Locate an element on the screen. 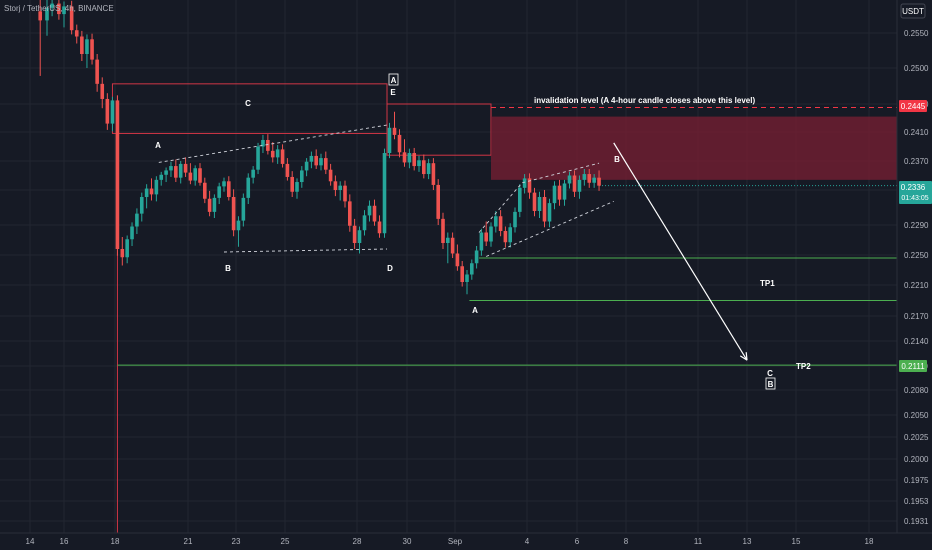 The height and width of the screenshot is (550, 932). wave-label-a: A is located at coordinates (158, 145).